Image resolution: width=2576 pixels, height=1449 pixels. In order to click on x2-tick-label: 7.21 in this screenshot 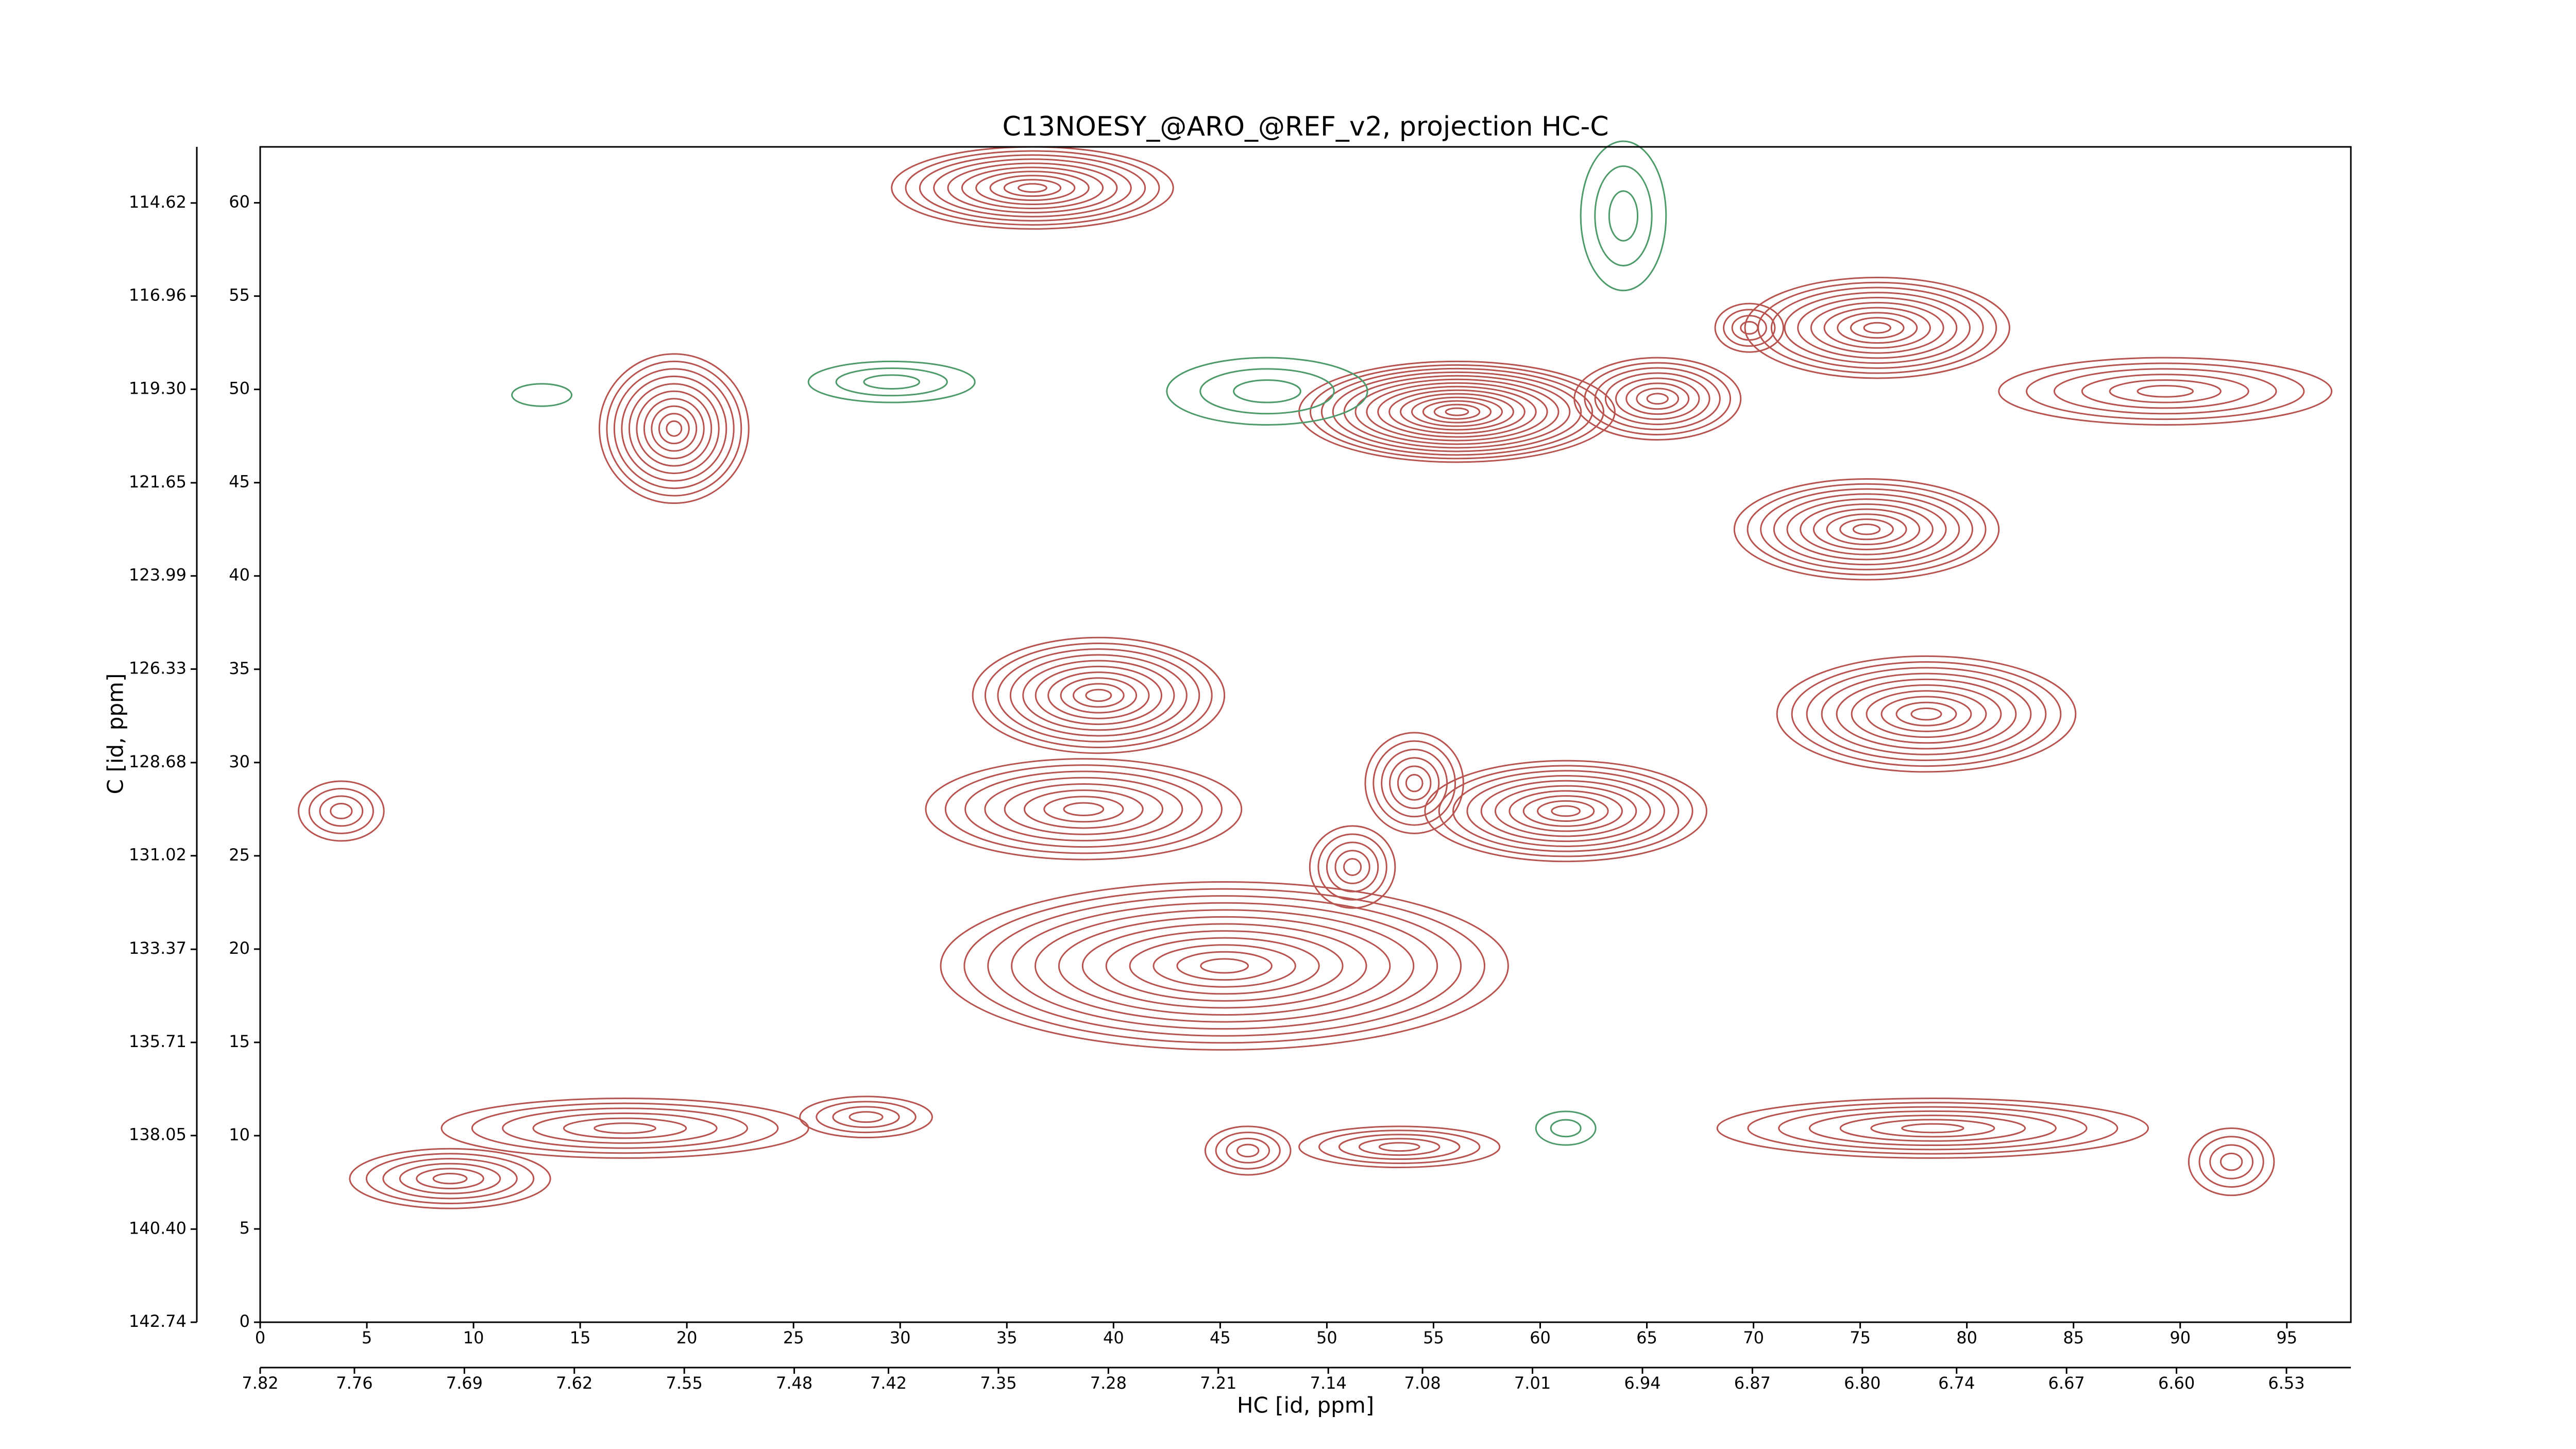, I will do `click(1218, 1383)`.